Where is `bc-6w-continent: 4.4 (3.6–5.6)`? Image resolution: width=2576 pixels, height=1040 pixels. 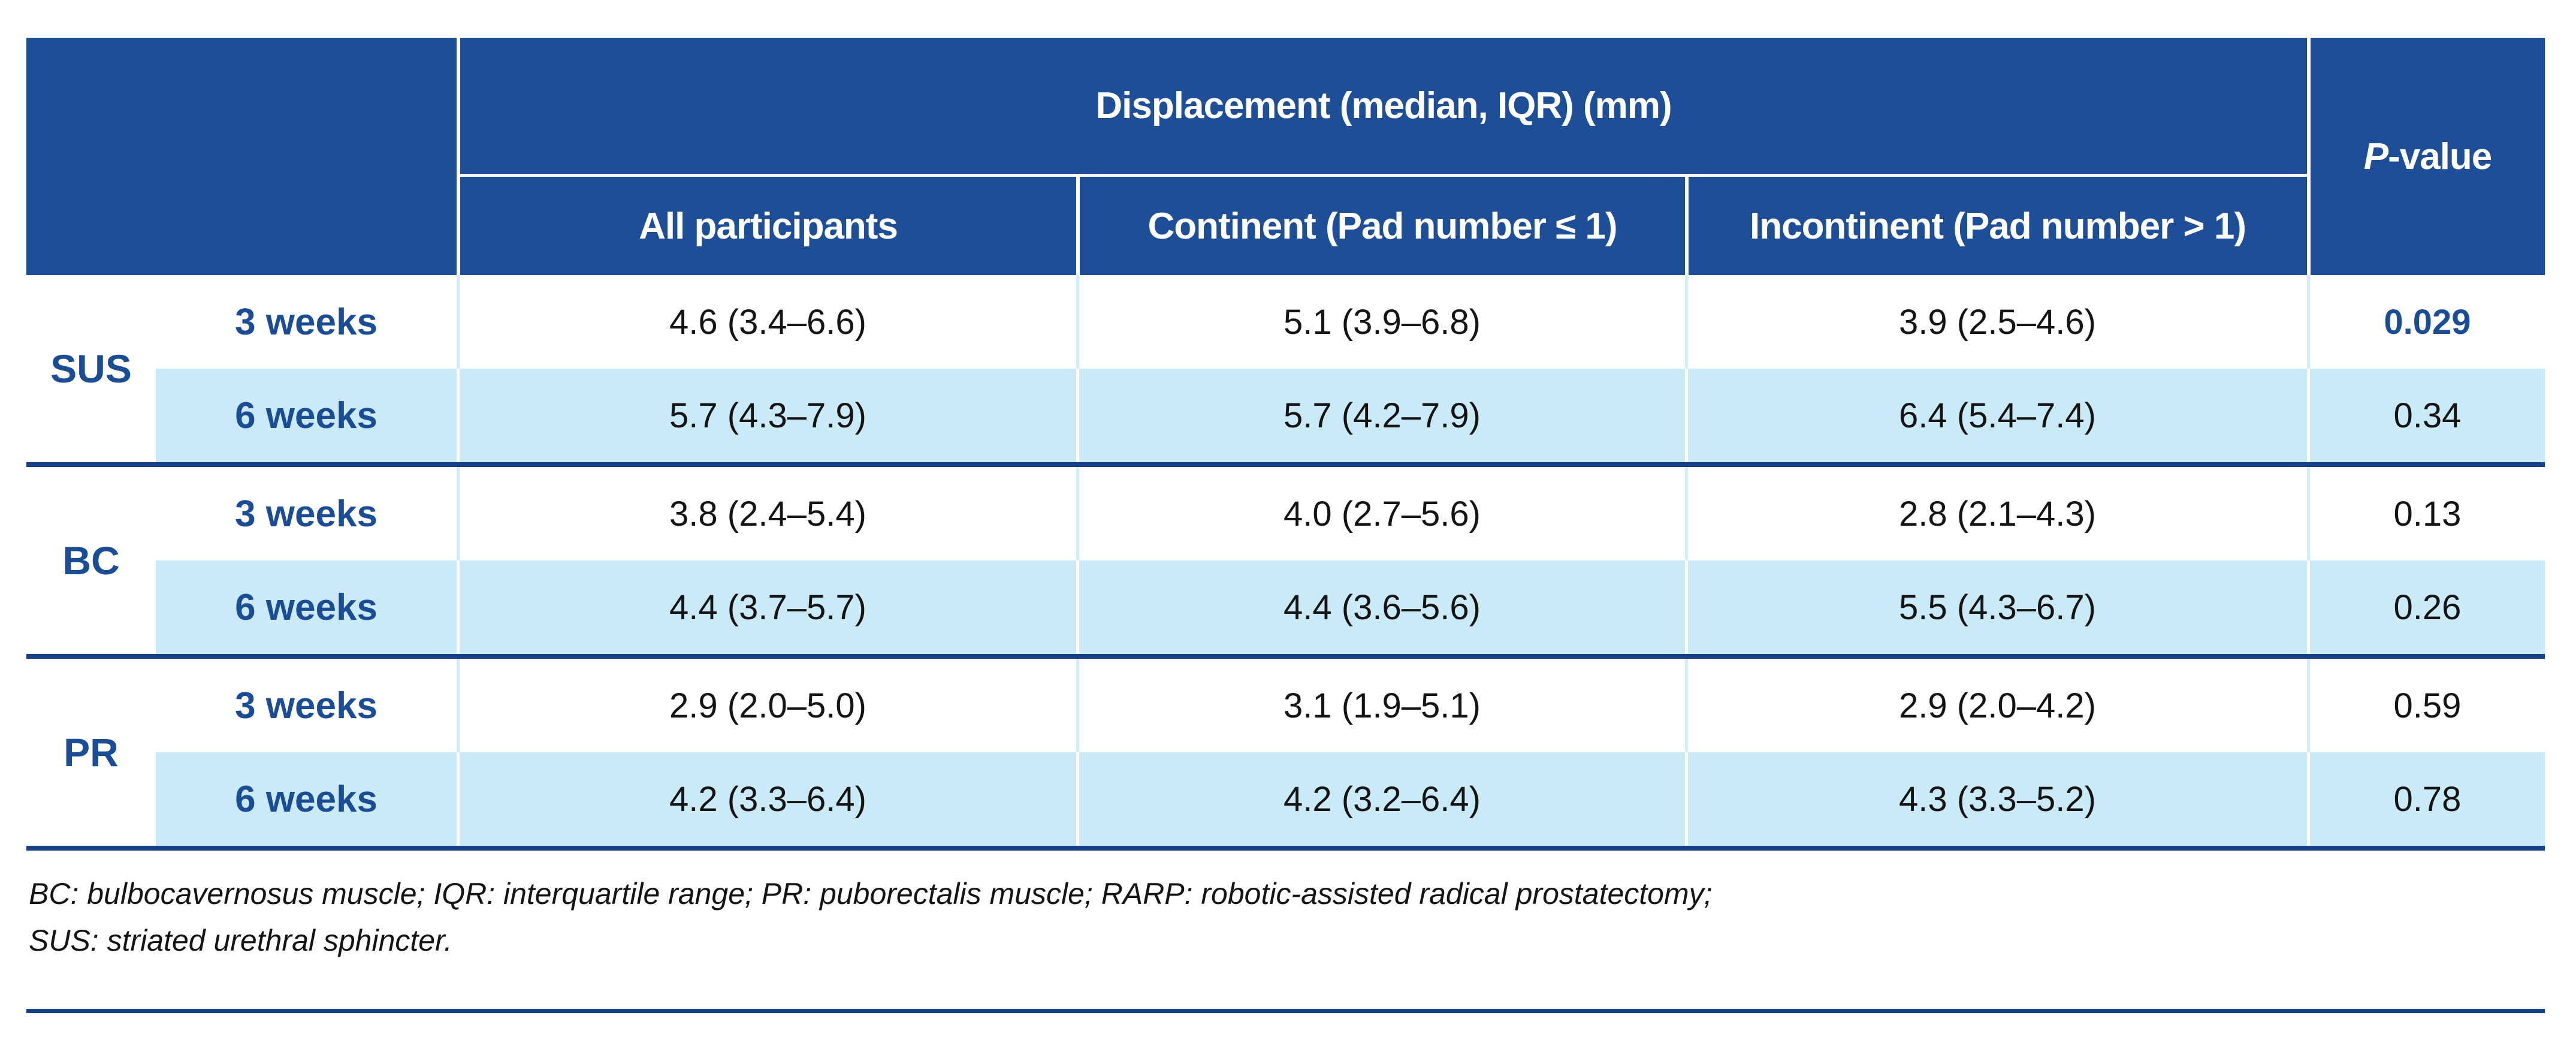
bc-6w-continent: 4.4 (3.6–5.6) is located at coordinates (1381, 607).